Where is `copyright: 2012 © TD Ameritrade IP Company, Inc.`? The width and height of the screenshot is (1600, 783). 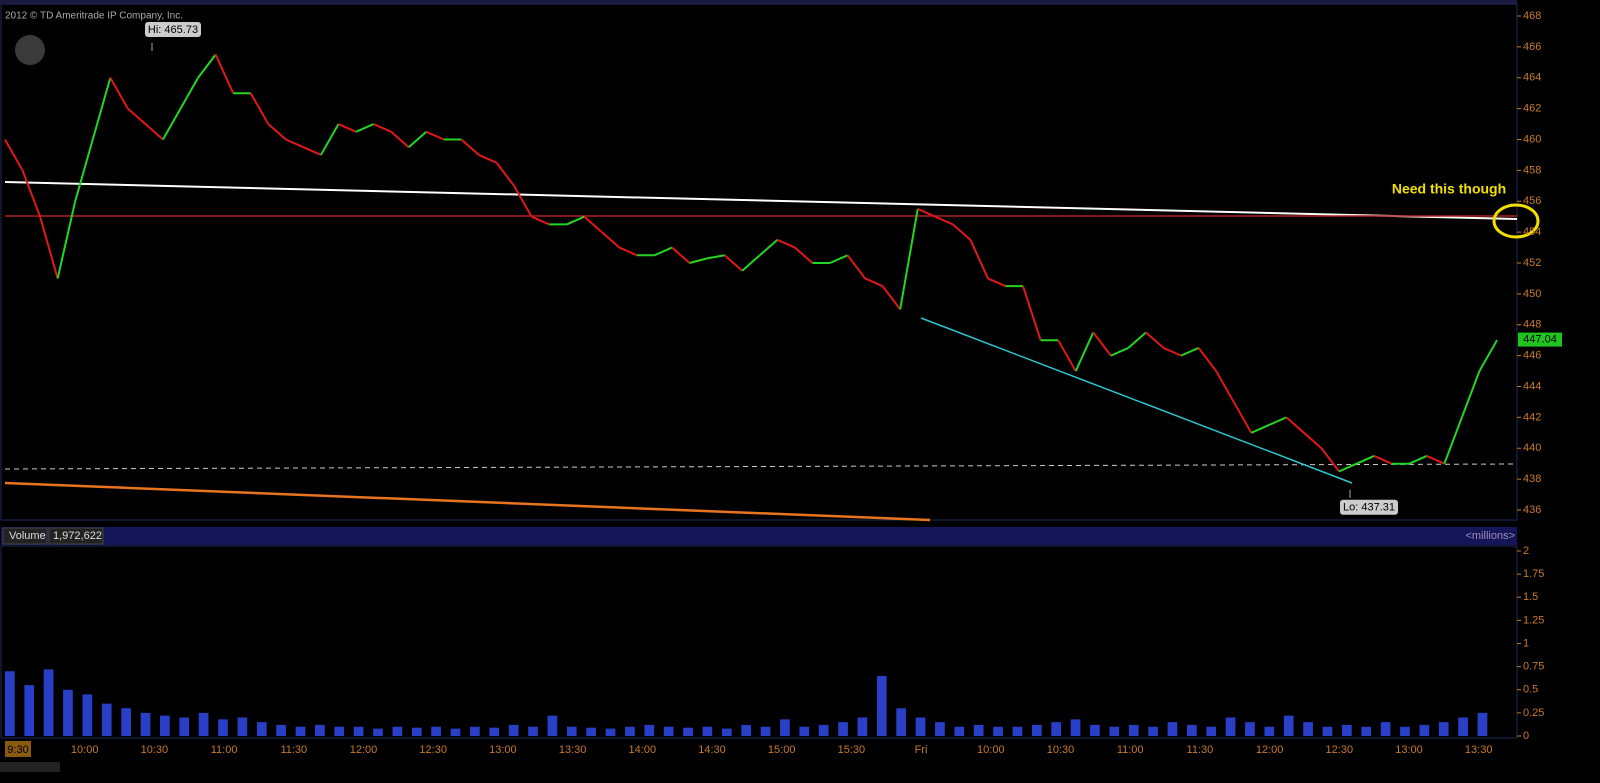 copyright: 2012 © TD Ameritrade IP Company, Inc. is located at coordinates (94, 16).